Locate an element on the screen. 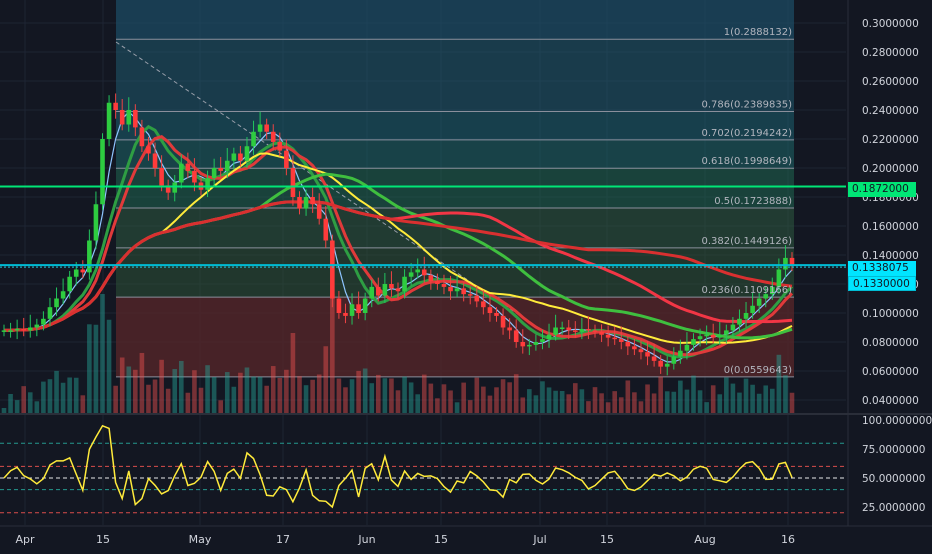 The height and width of the screenshot is (554, 932). time-axis-label: Jul is located at coordinates (539, 539).